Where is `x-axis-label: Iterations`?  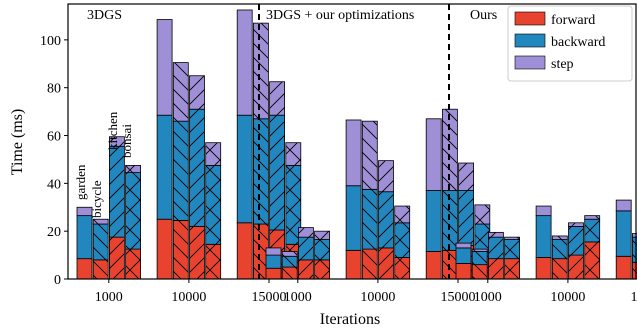
x-axis-label: Iterations is located at coordinates (350, 319).